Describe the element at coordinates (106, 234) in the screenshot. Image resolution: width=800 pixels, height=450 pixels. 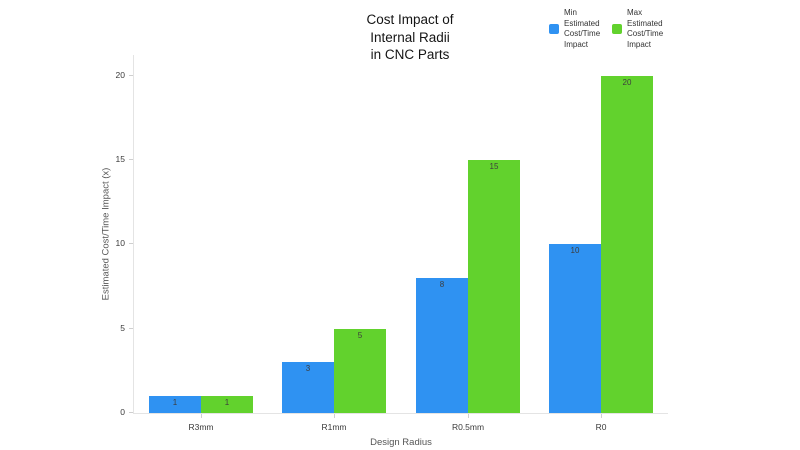
I see `y-axis-title: Estimated Cost/Time Impact (x)` at that location.